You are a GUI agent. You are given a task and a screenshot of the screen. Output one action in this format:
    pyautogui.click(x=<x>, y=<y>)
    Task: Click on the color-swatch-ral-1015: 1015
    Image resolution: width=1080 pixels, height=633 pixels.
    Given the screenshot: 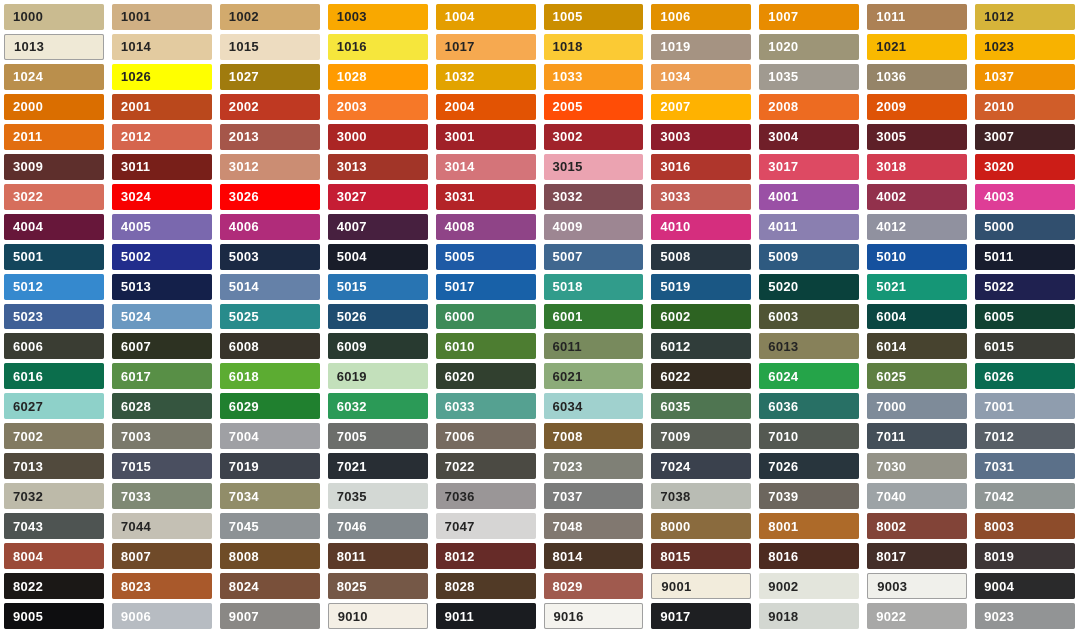 What is the action you would take?
    pyautogui.click(x=269, y=46)
    